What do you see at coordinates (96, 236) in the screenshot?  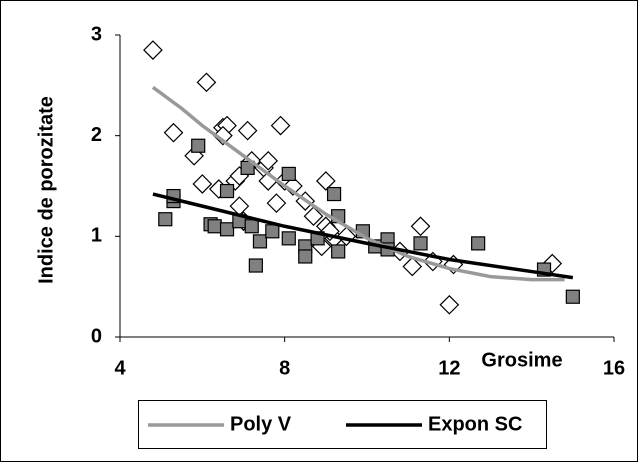 I see `y-tick-label: 1` at bounding box center [96, 236].